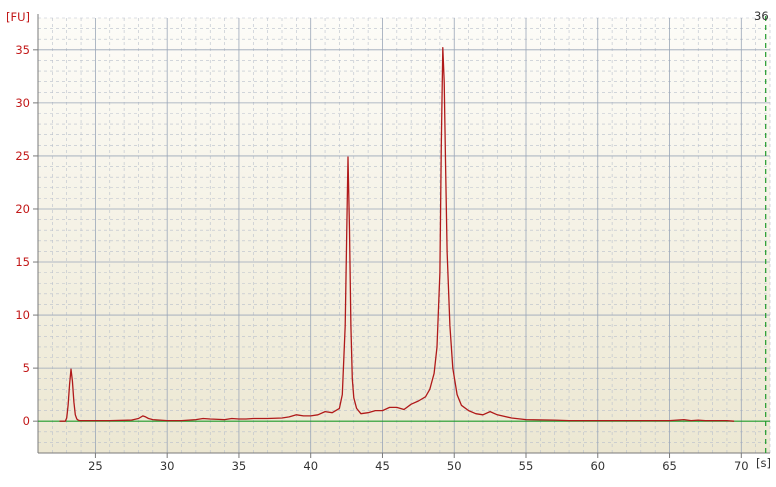  Describe the element at coordinates (95, 466) in the screenshot. I see `x-tick-label: 25` at that location.